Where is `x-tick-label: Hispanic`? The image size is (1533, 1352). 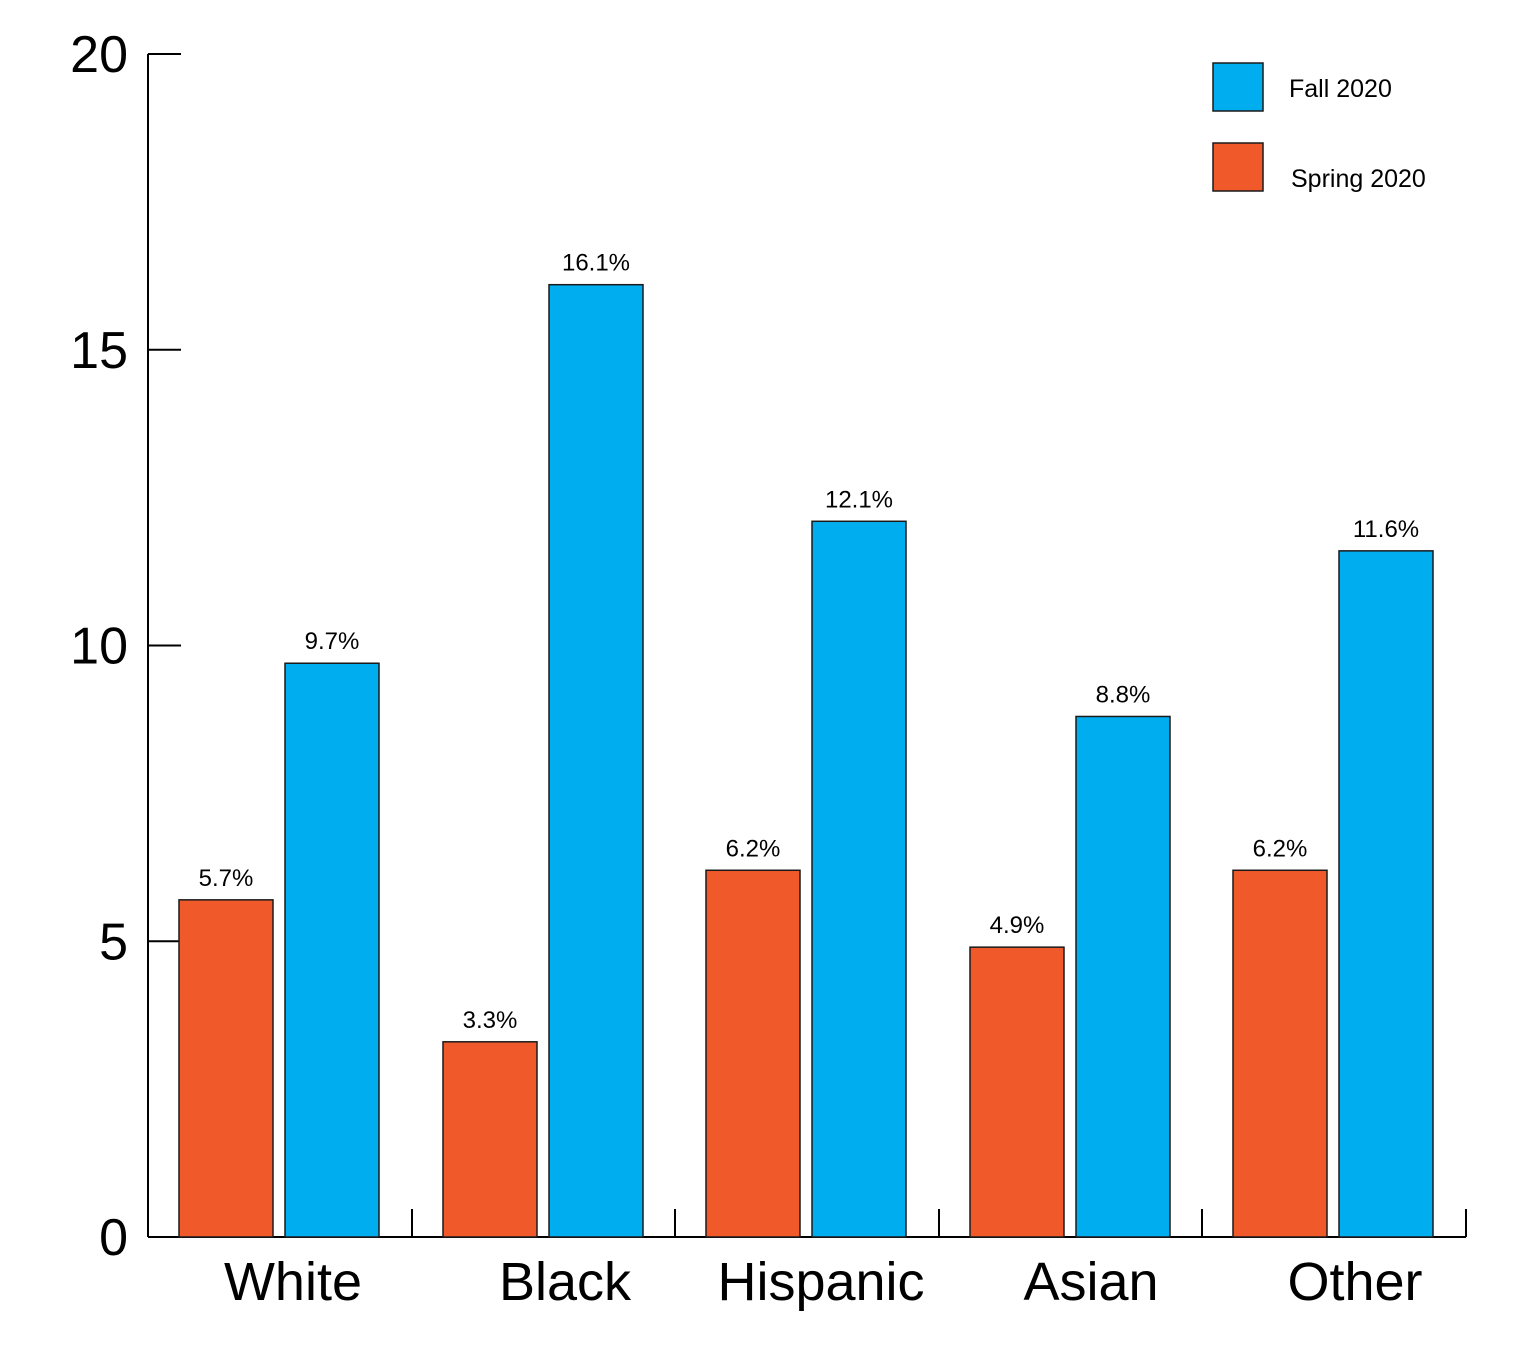 x-tick-label: Hispanic is located at coordinates (820, 1282).